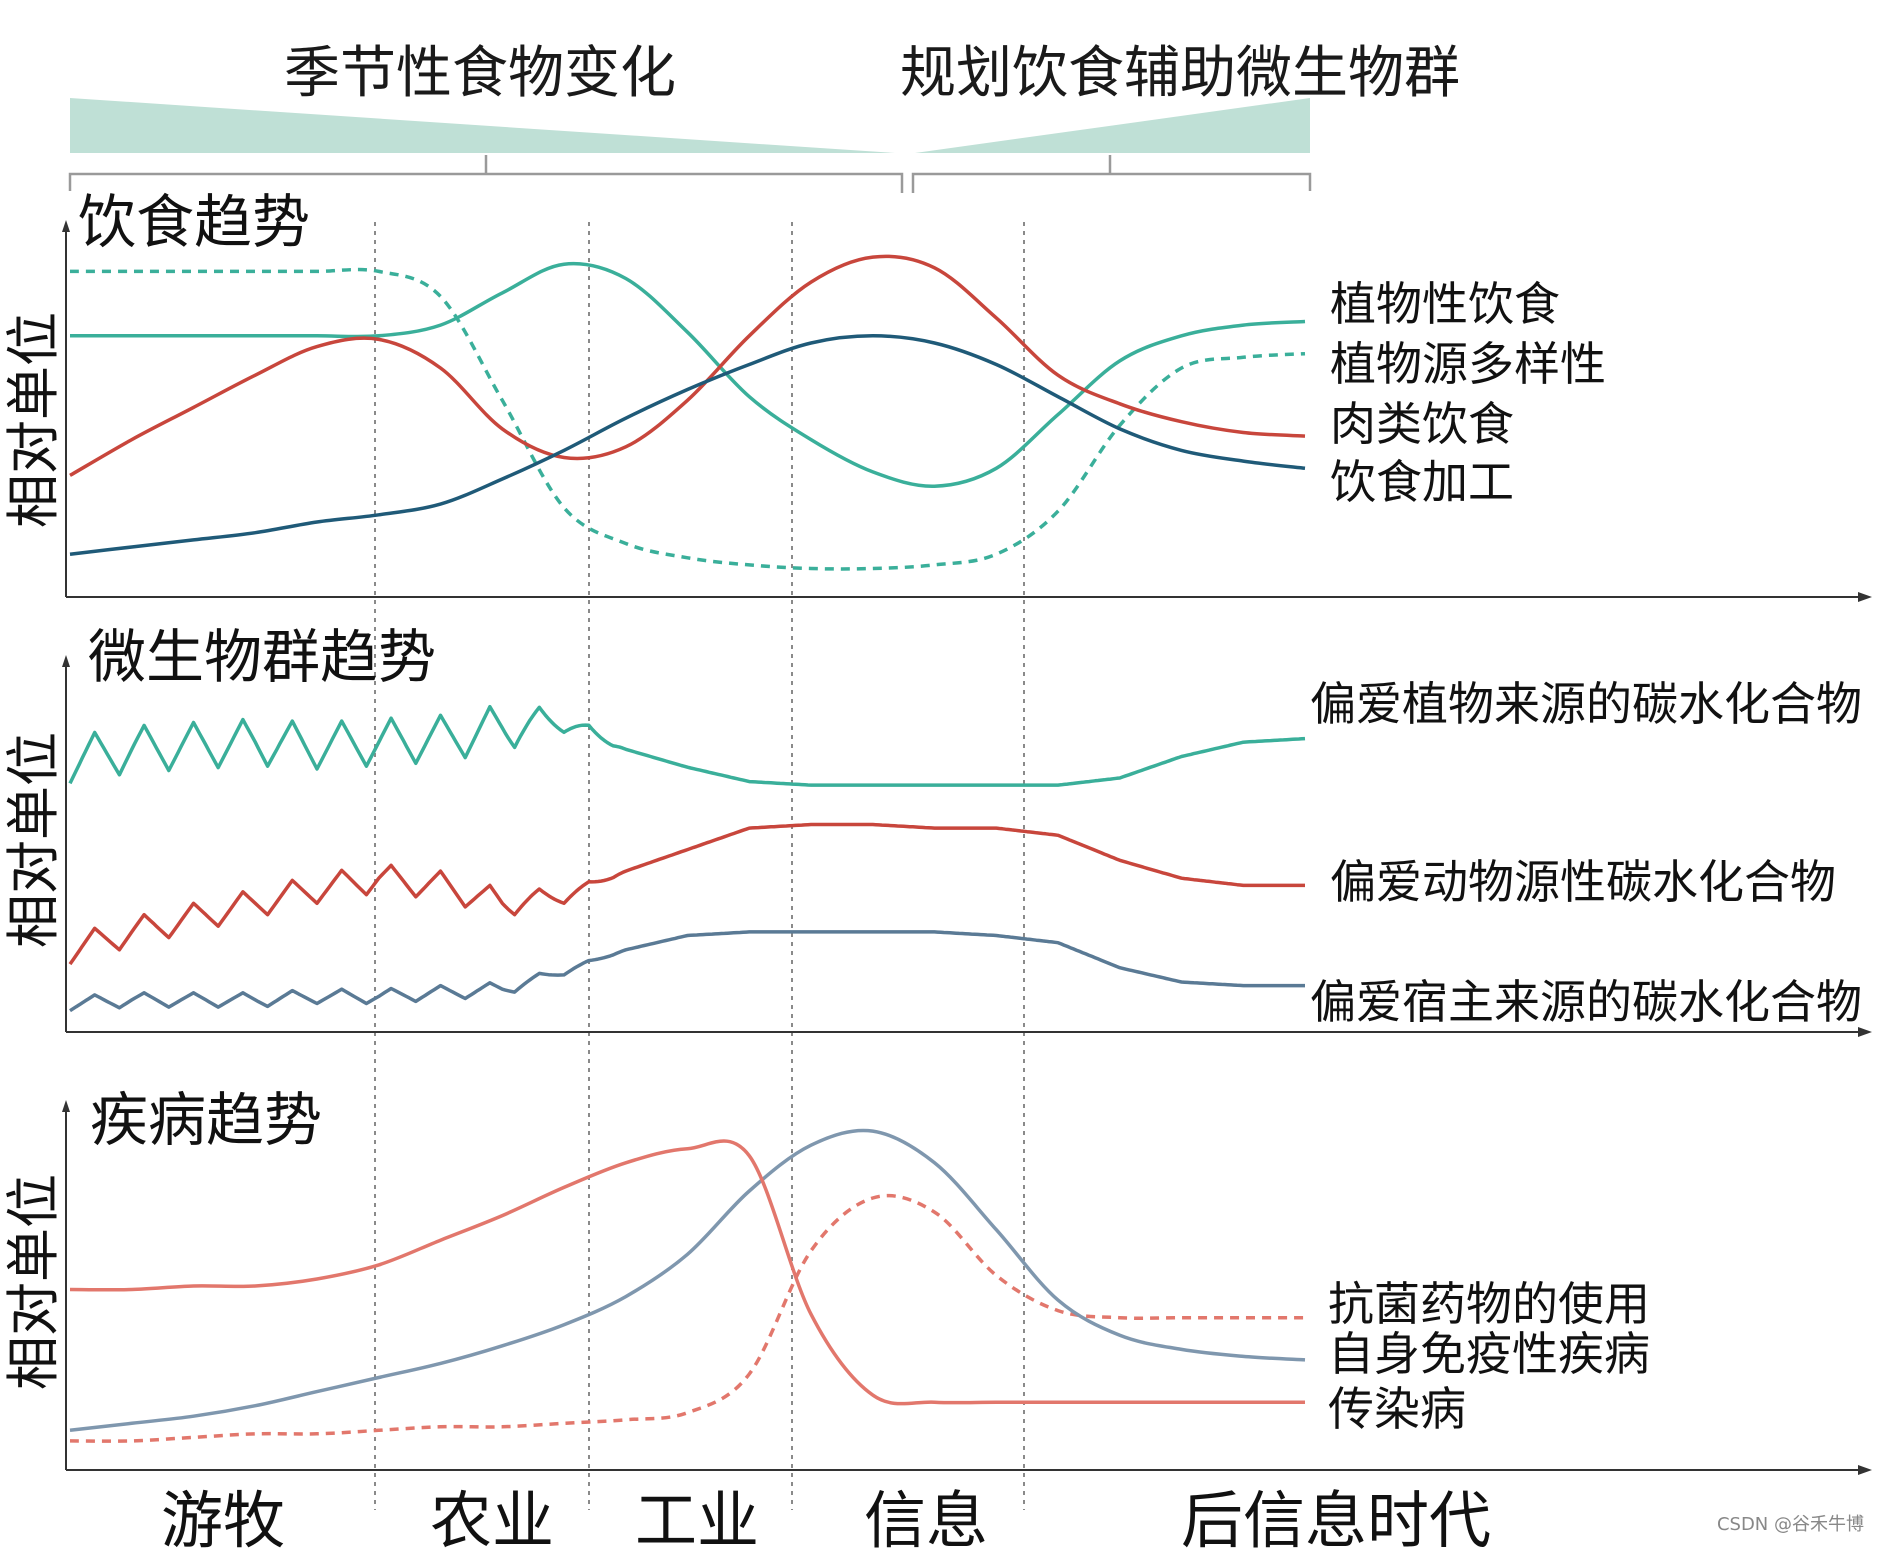 The width and height of the screenshot is (1888, 1562). I want to click on series-label: 传染病, so click(1397, 1409).